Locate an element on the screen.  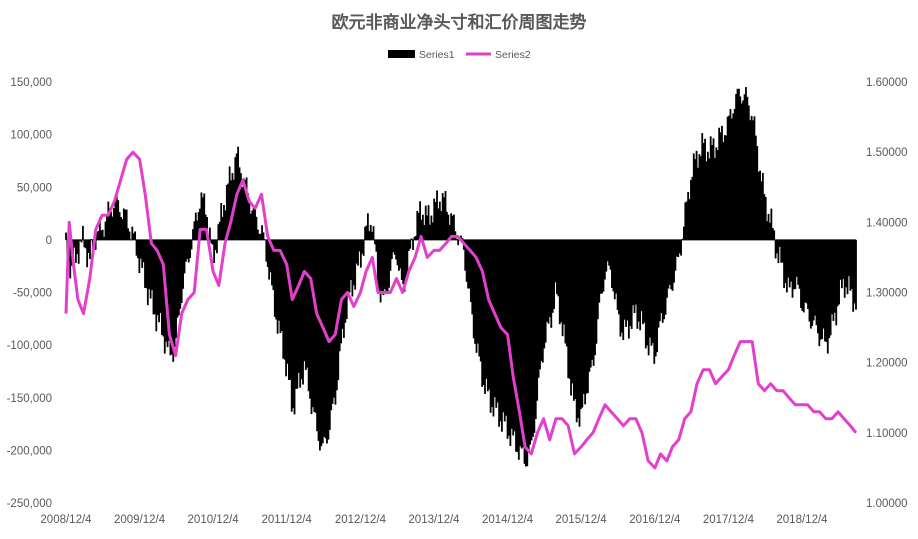
left-tick-label: 50,000 is located at coordinates (34, 188).